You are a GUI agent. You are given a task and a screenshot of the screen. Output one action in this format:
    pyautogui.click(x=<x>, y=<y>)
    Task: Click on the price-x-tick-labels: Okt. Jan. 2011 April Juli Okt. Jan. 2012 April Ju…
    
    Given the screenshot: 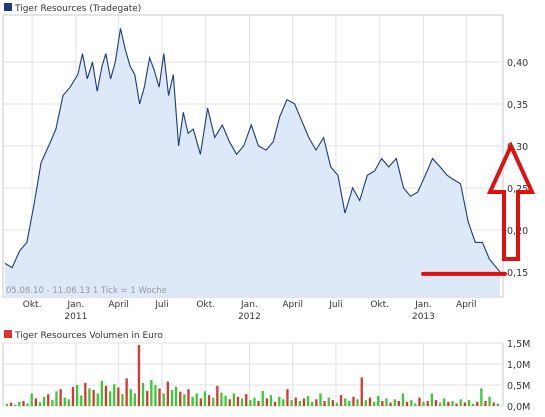 What is the action you would take?
    pyautogui.click(x=250, y=311)
    